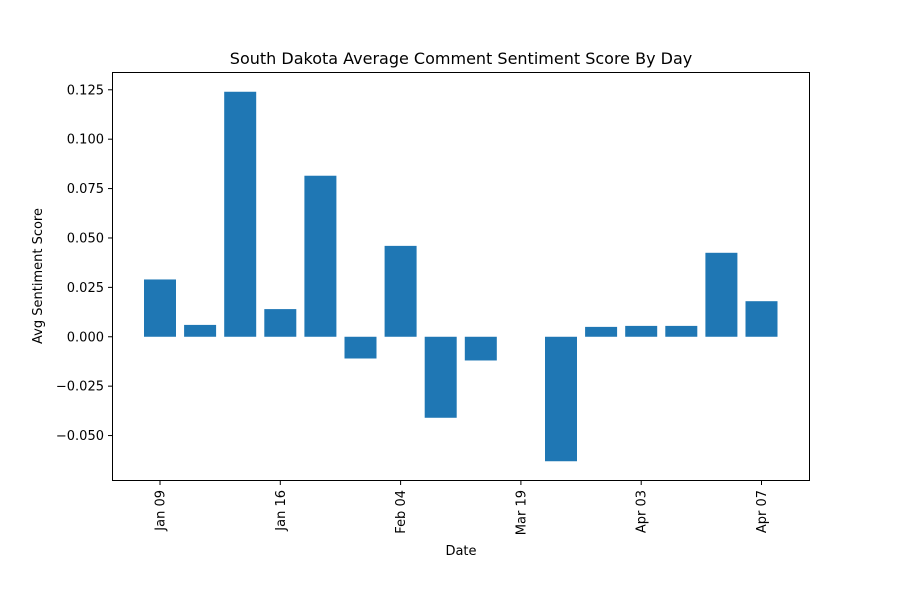 Image resolution: width=900 pixels, height=600 pixels. I want to click on y-axis-label: Avg Sentiment Score, so click(38, 276).